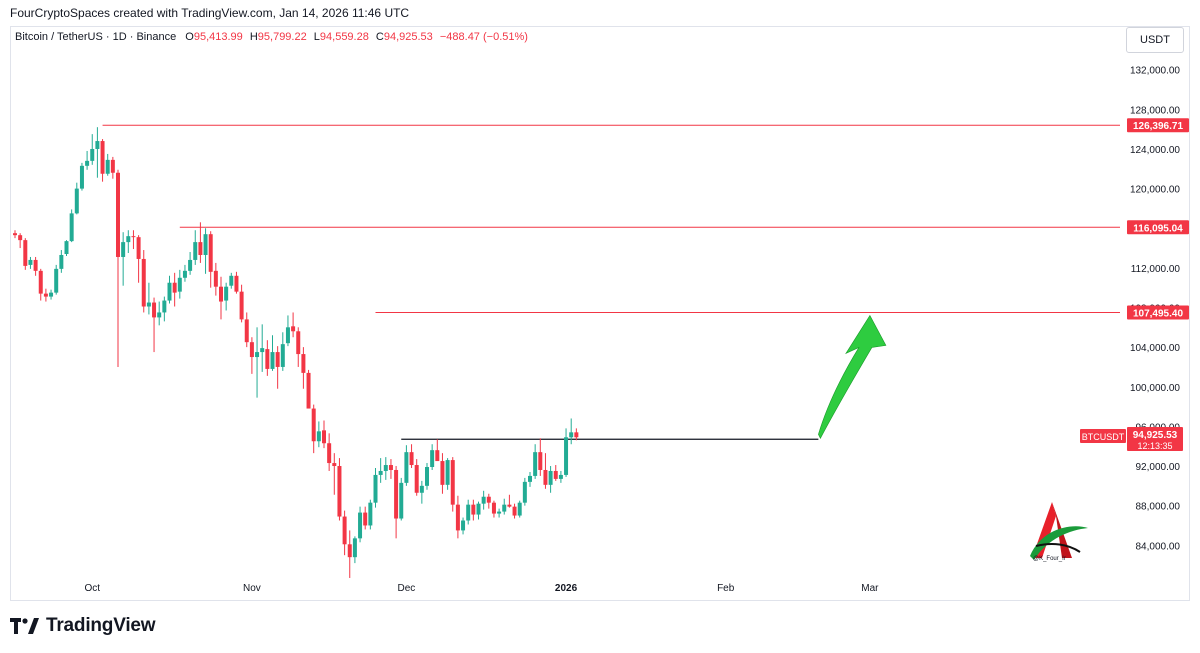 The image size is (1200, 653). Describe the element at coordinates (1158, 312) in the screenshot. I see `level-price-label: 107,495.40` at that location.